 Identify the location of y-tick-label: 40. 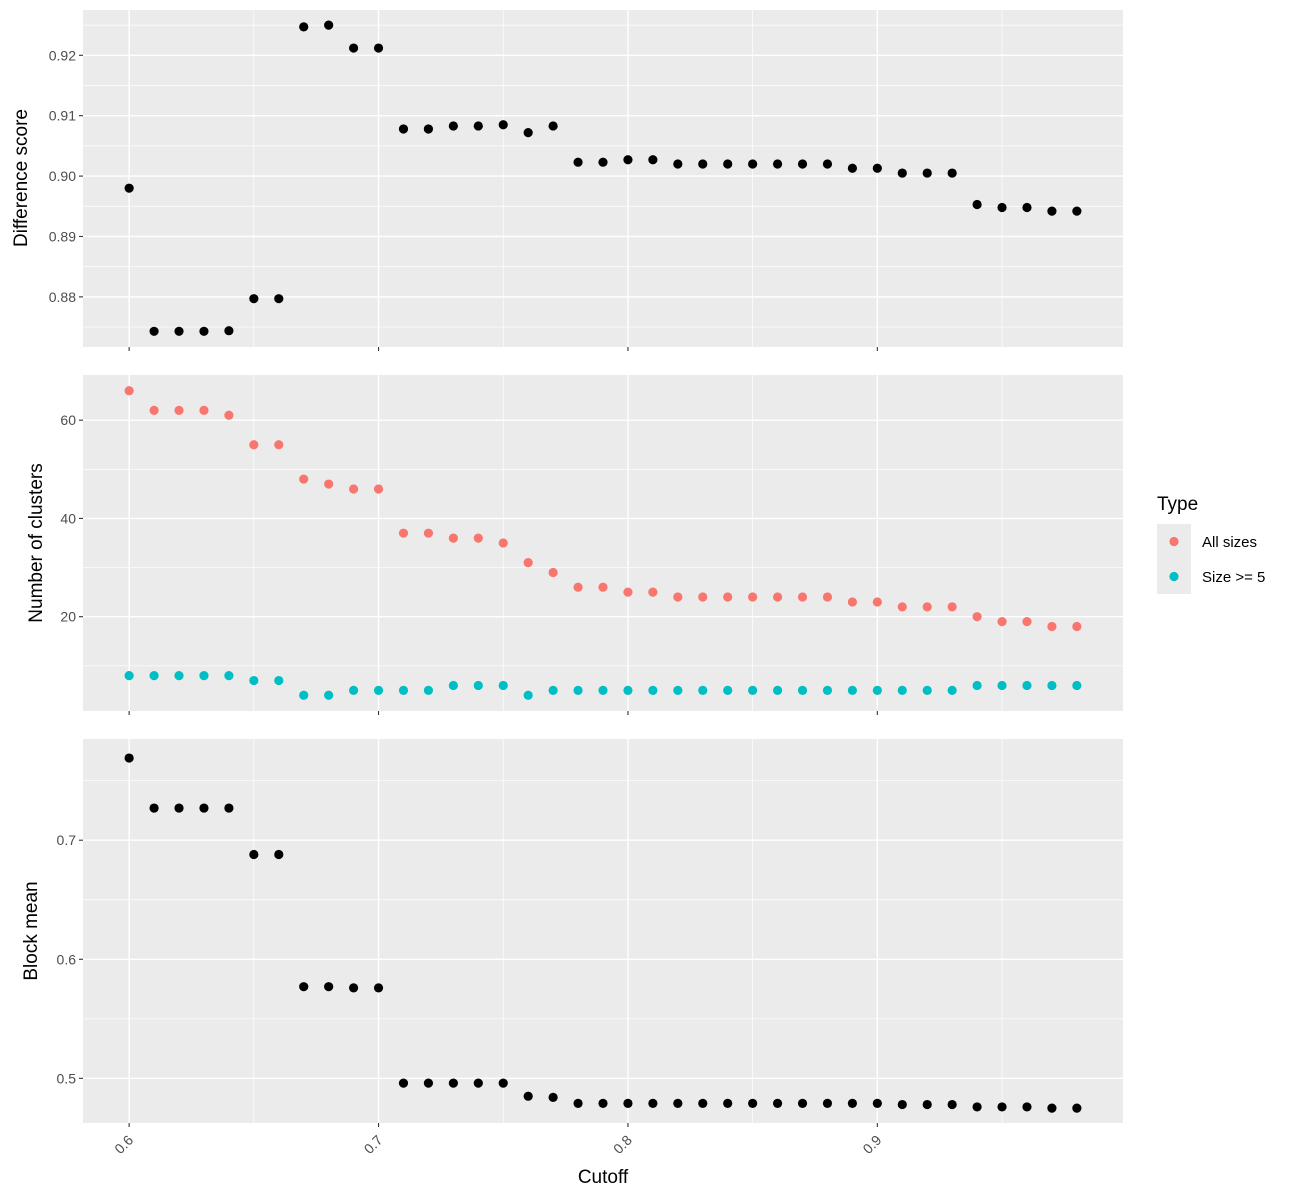
(68, 518).